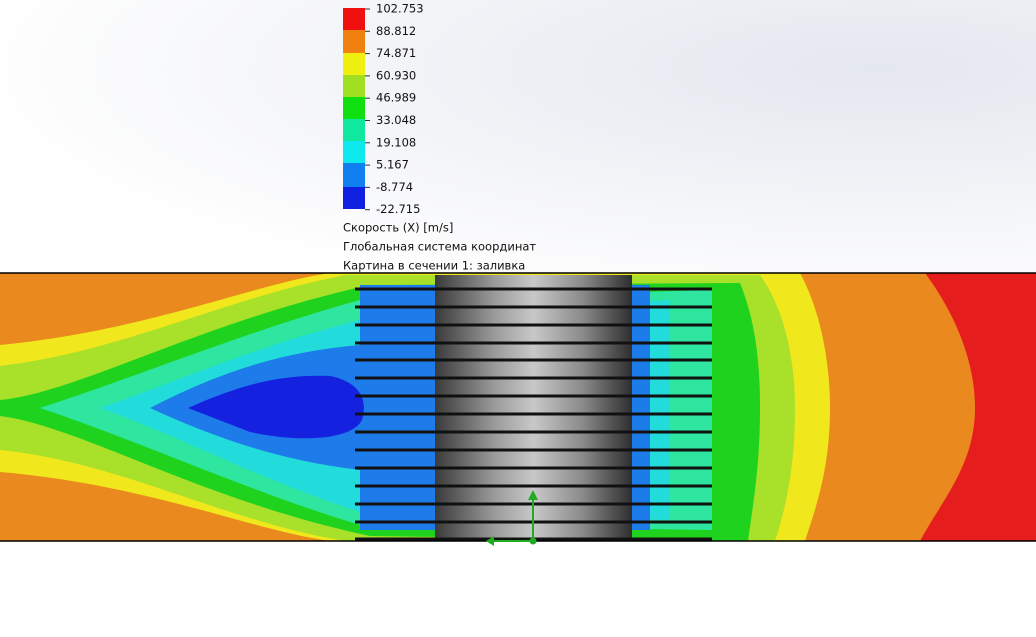 The image size is (1036, 637). I want to click on legend-label: 102.753, so click(400, 9).